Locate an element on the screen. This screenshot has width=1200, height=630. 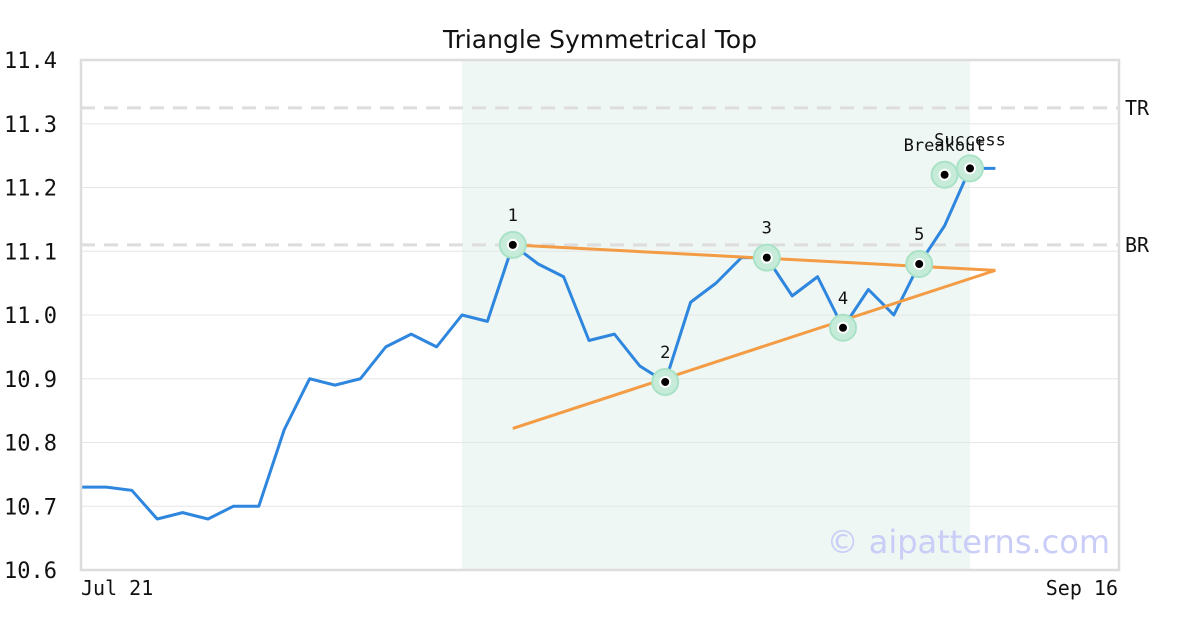
pivot-label: 2 is located at coordinates (665, 353).